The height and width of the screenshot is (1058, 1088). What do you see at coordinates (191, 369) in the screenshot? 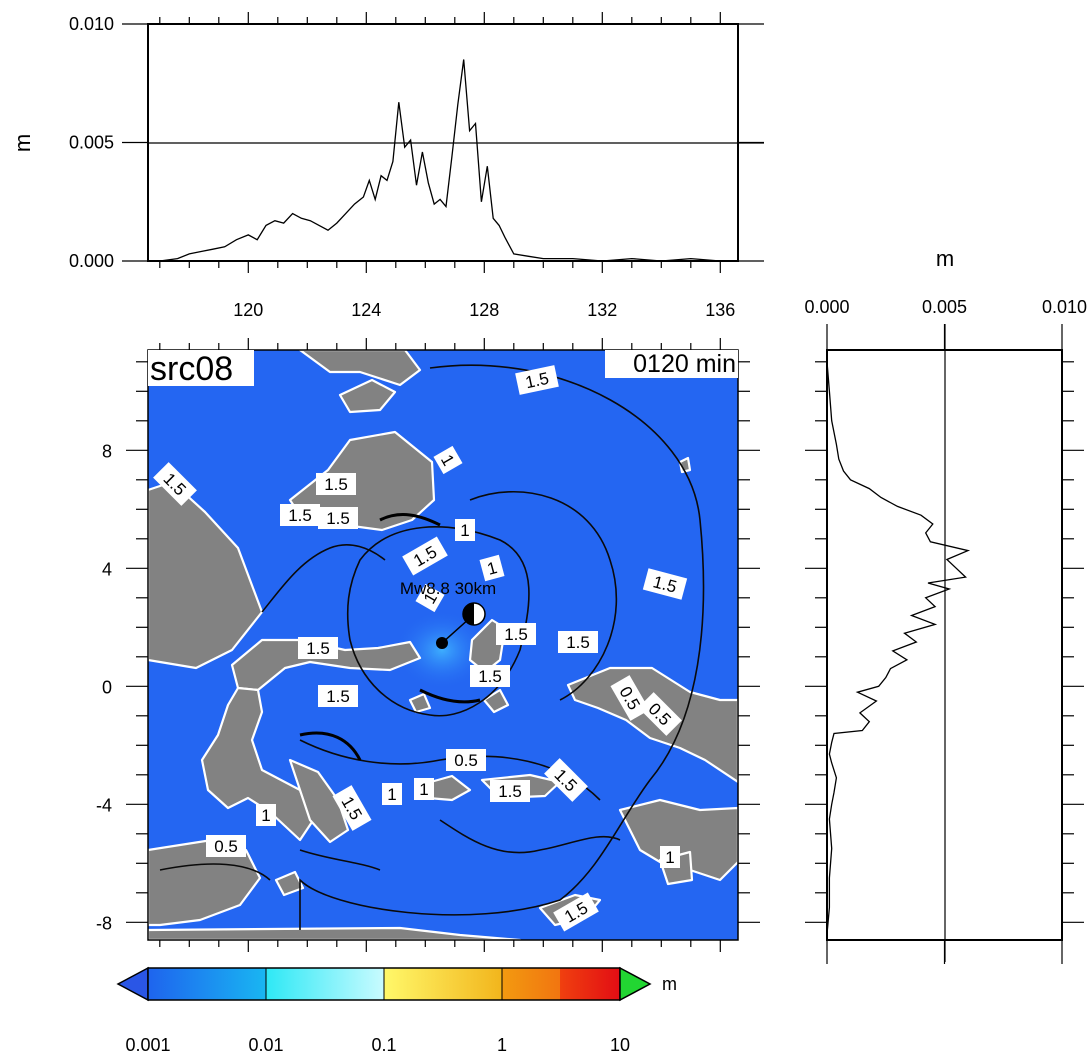
I see `panel-label: src08` at bounding box center [191, 369].